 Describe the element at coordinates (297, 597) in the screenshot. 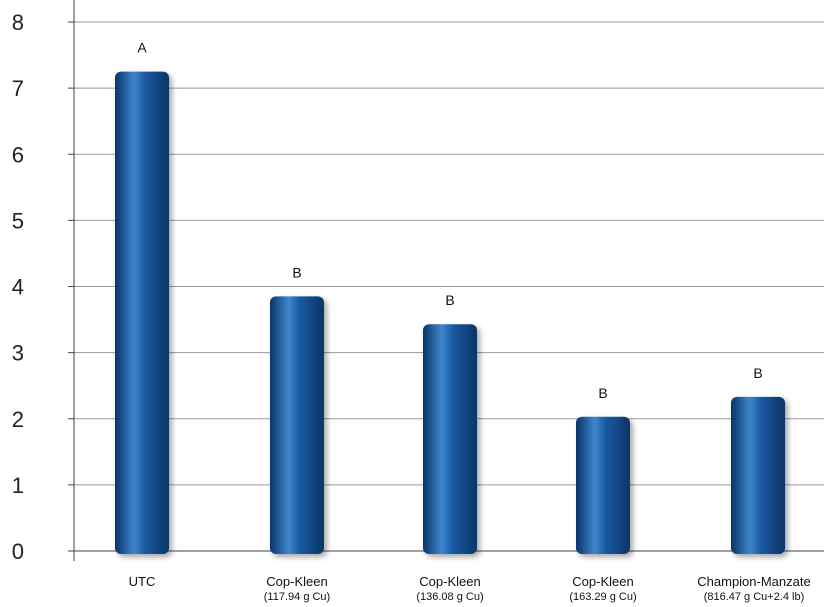

I see `x-tick-sublabel: (117.94 g Cu)` at that location.